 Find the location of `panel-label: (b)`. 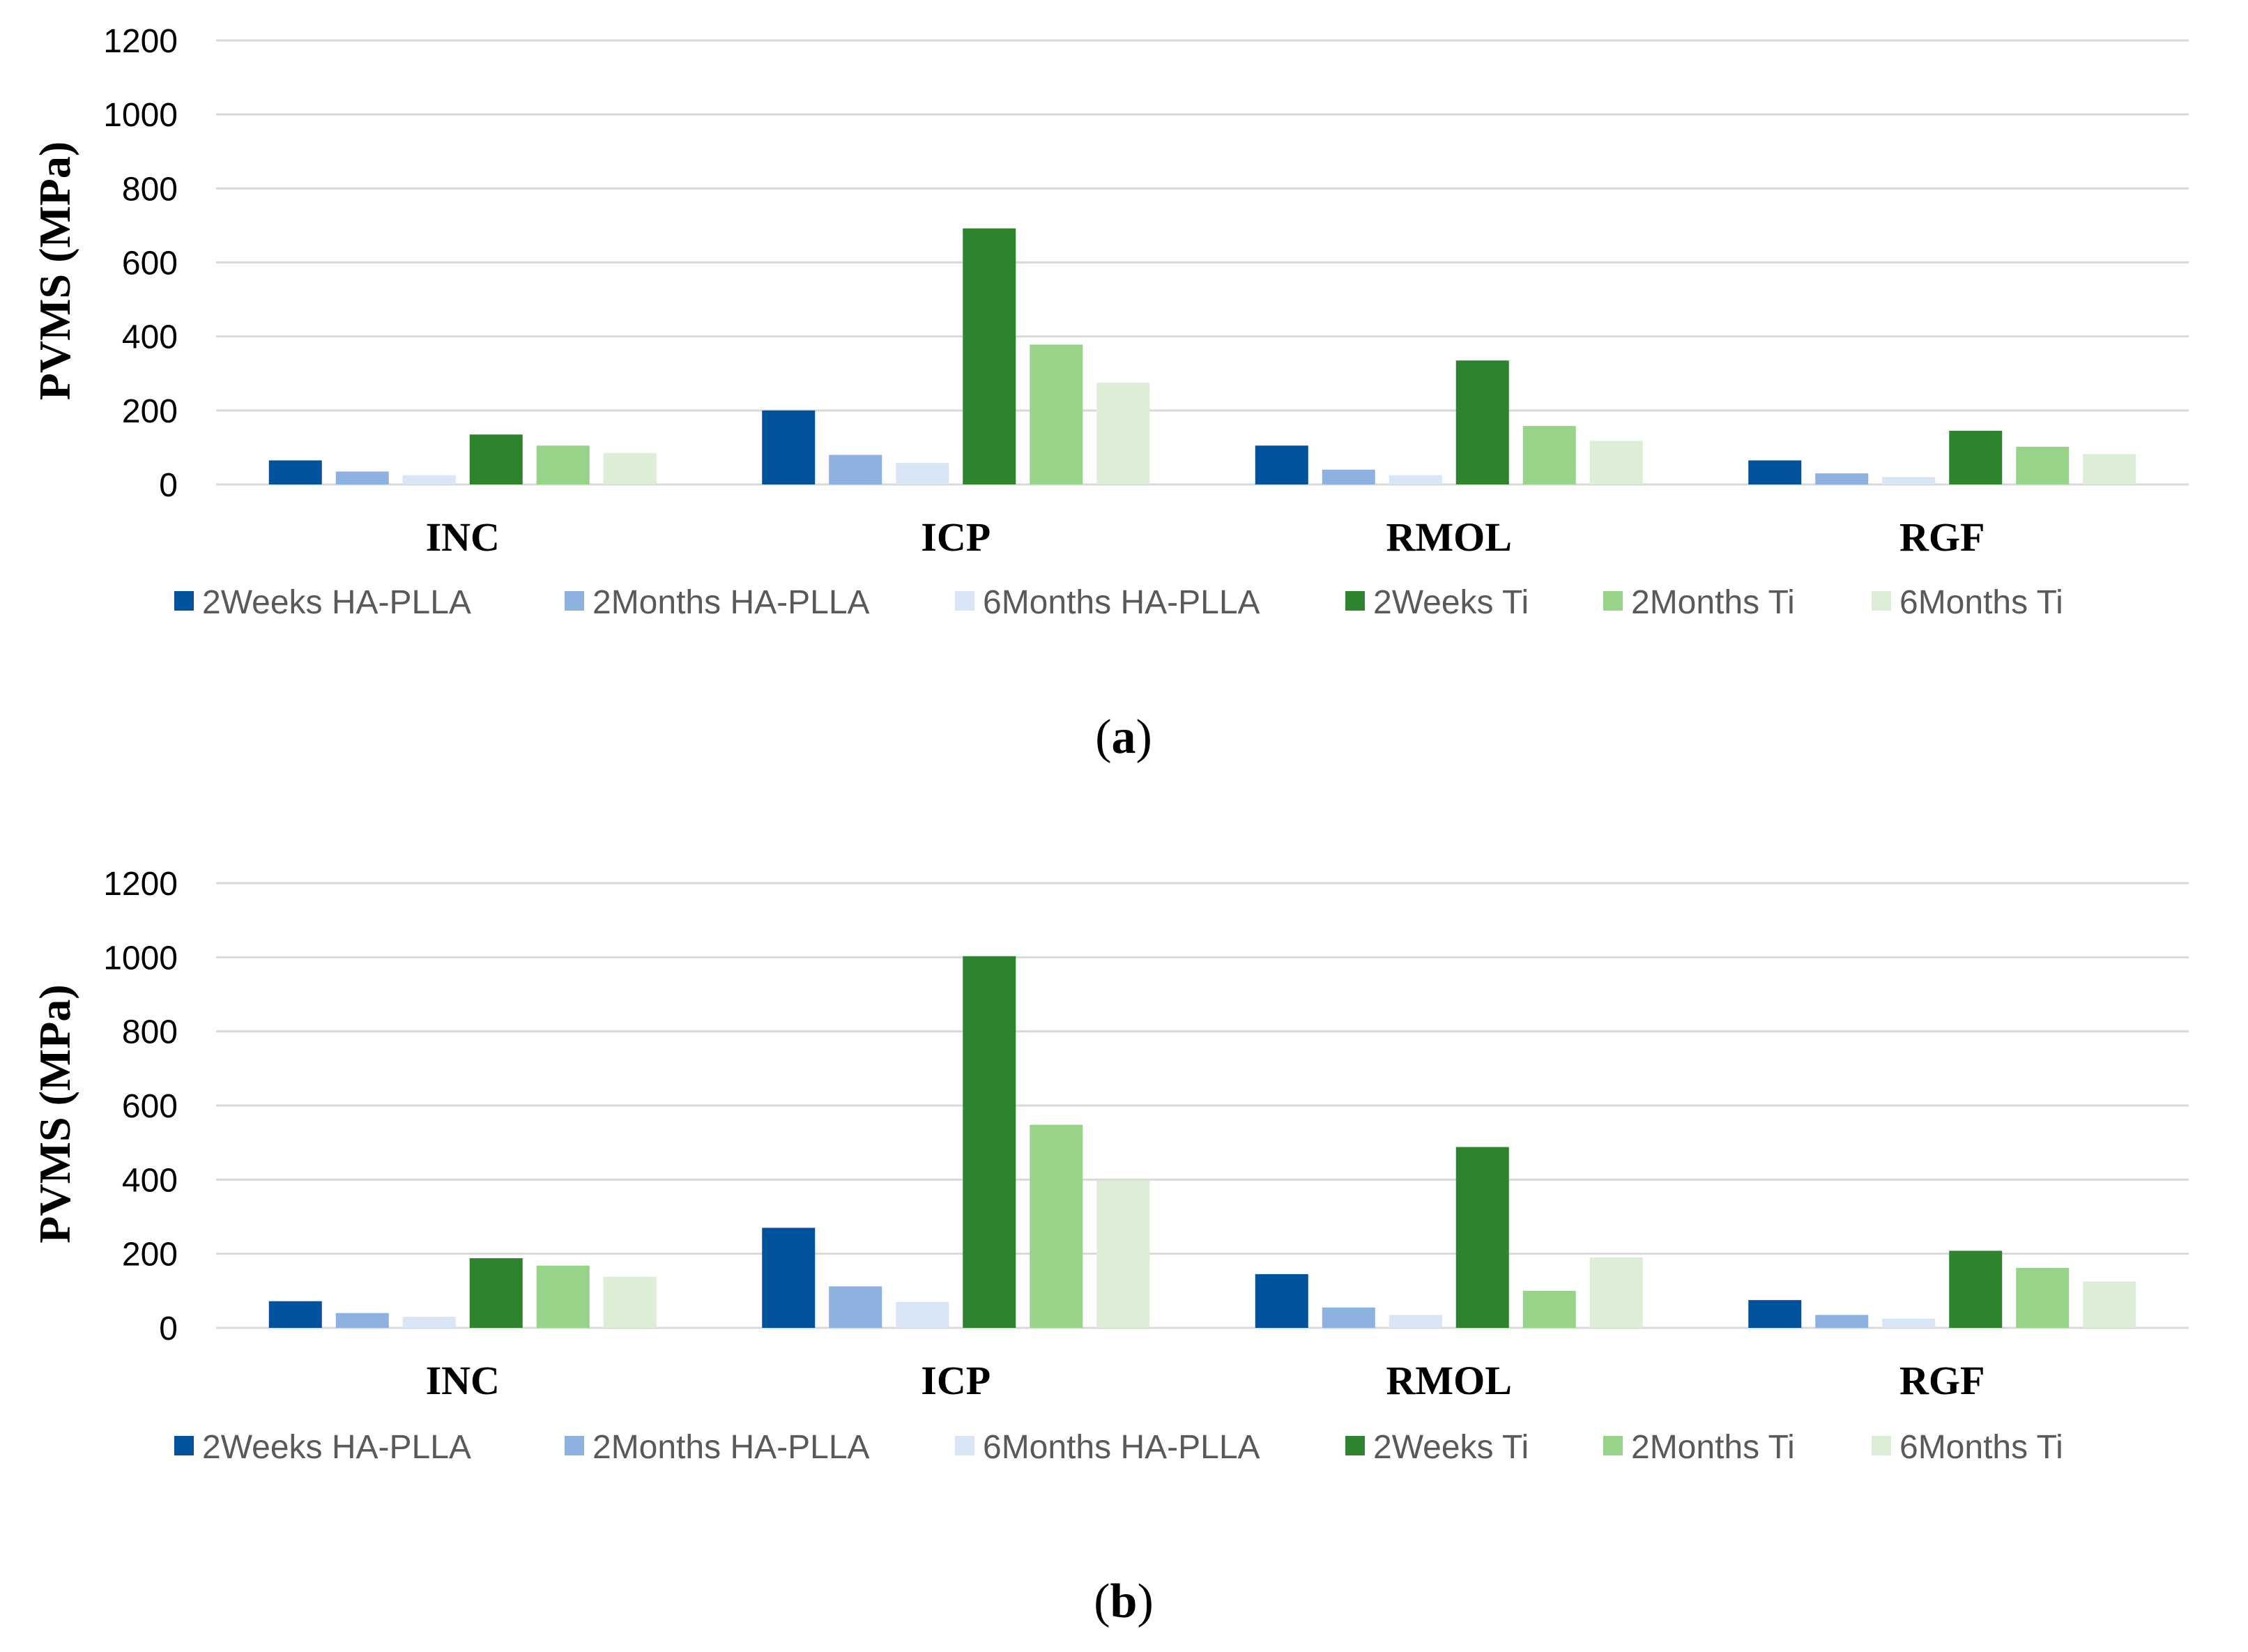

panel-label: (b) is located at coordinates (1124, 1601).